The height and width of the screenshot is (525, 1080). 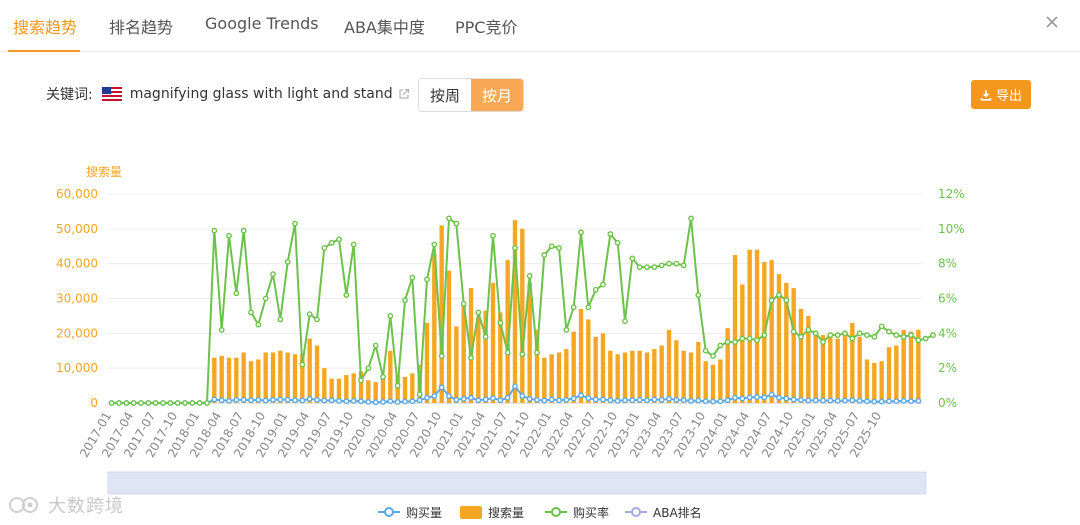 I want to click on tab-rank-trend: 排名趋势, so click(x=141, y=27).